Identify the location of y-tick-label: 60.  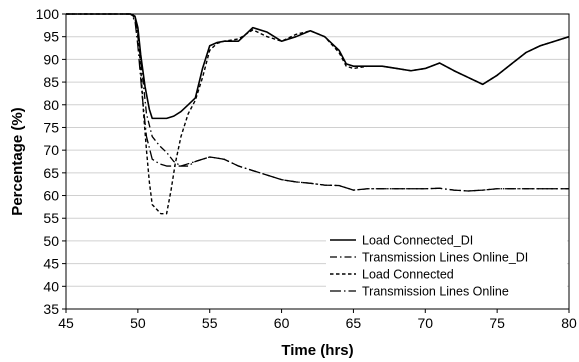
(51, 196).